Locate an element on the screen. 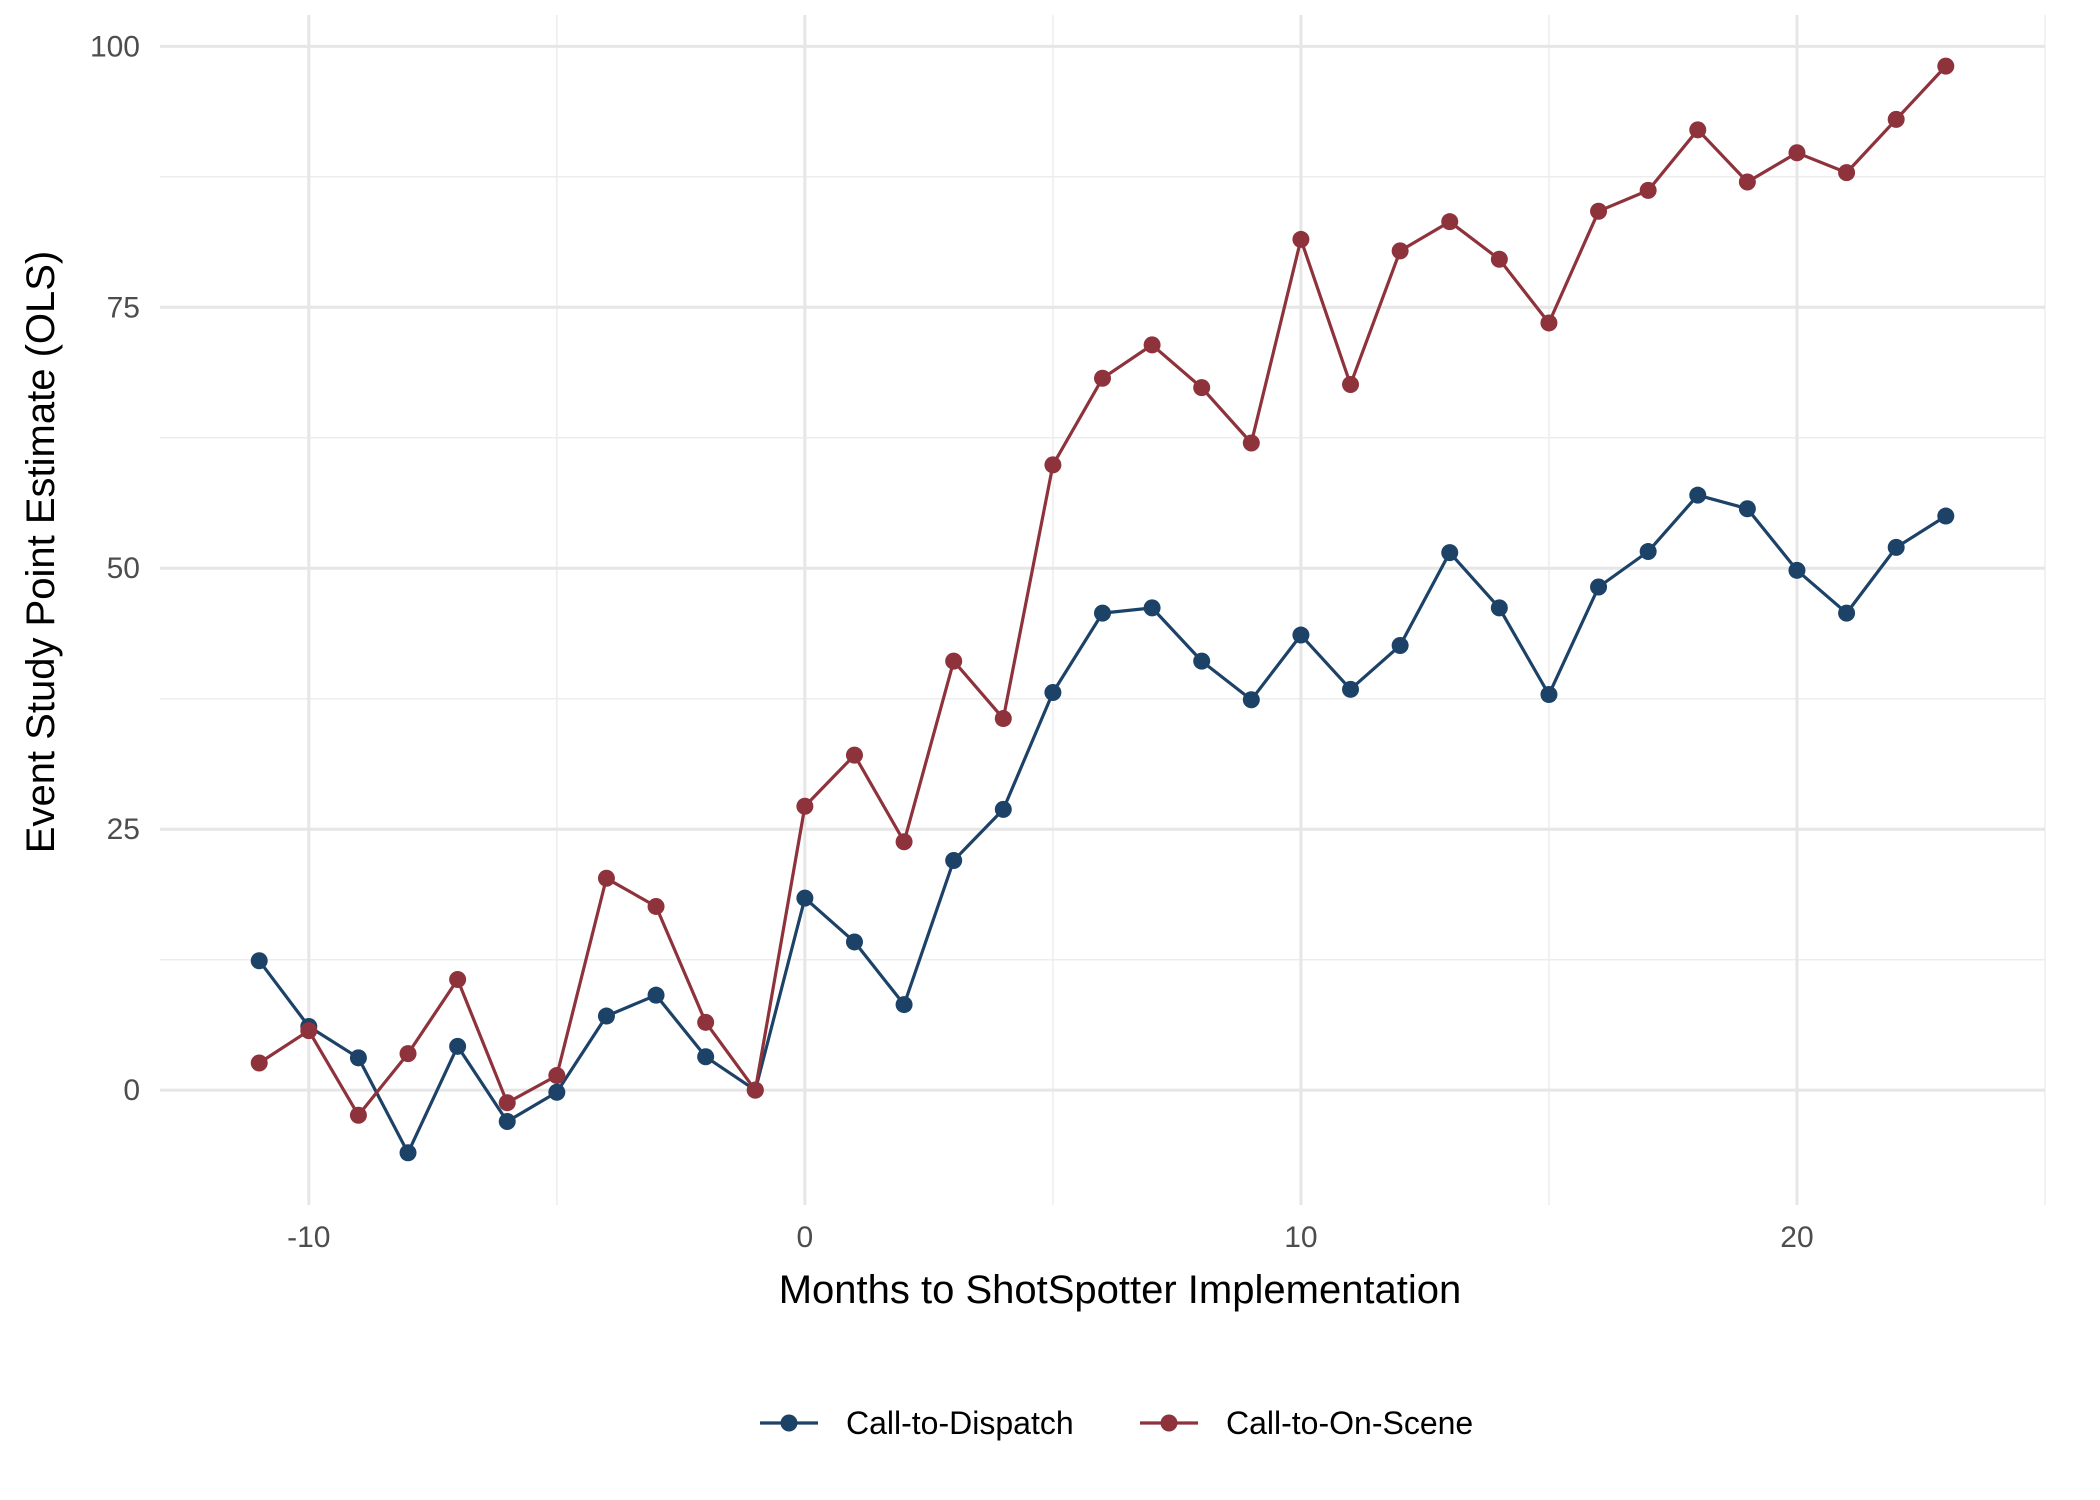  y-tick-label: 75 is located at coordinates (123, 307).